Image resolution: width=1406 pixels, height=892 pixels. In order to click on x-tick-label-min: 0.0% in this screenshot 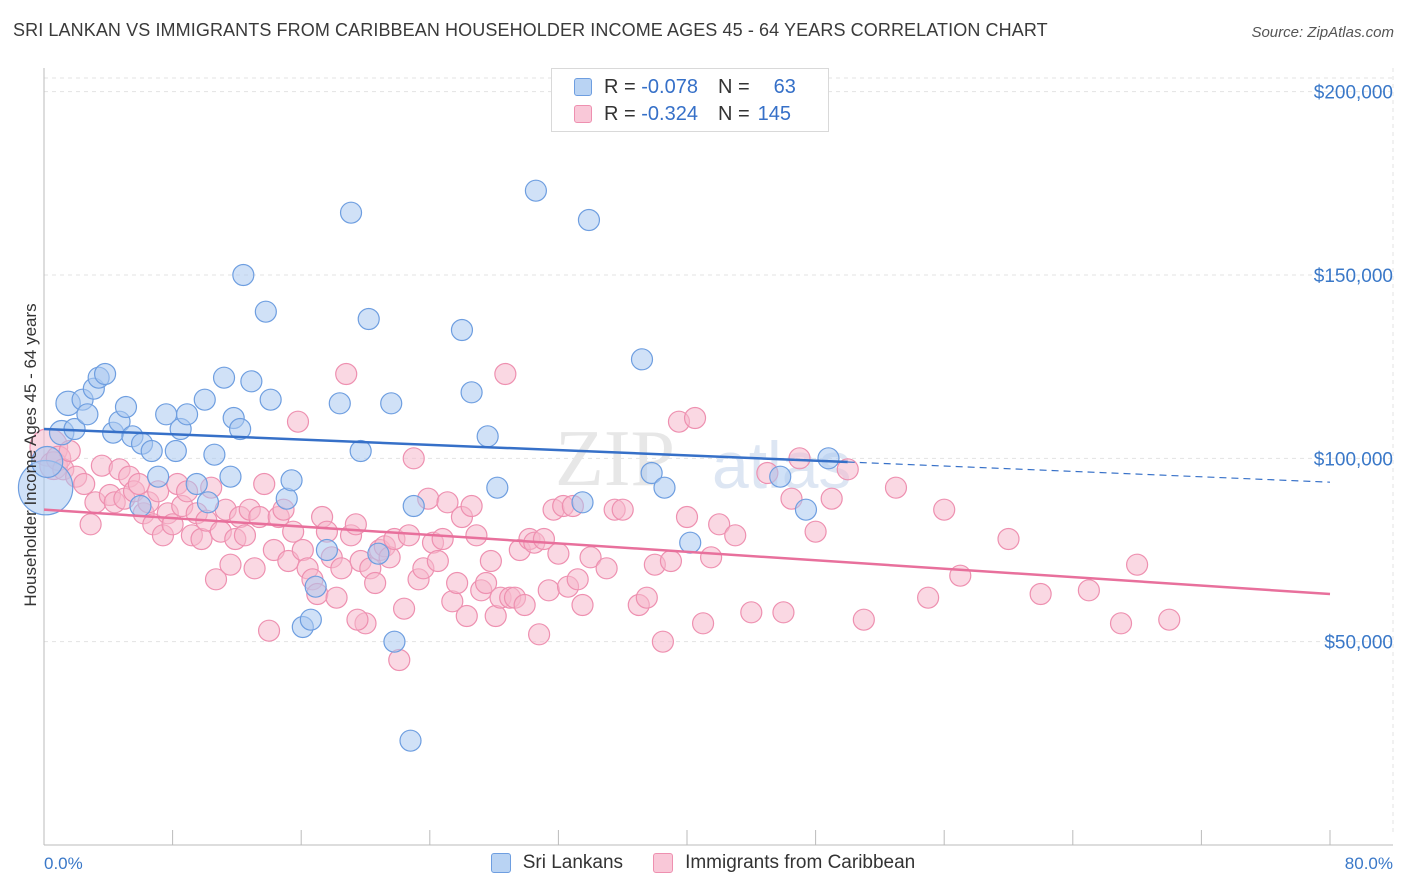, I will do `click(63, 863)`.